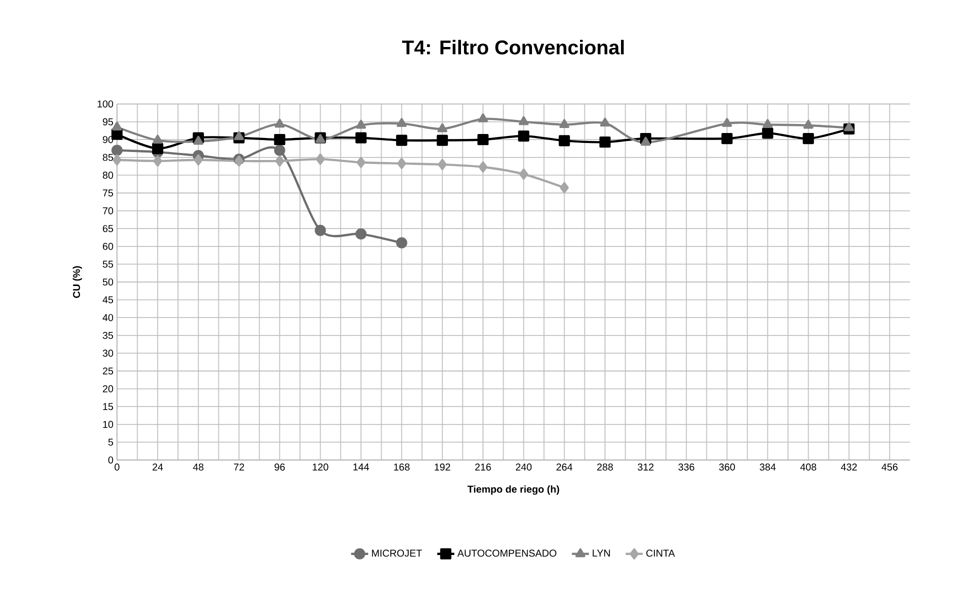 The width and height of the screenshot is (954, 590). I want to click on y-tick-label: 95, so click(108, 122).